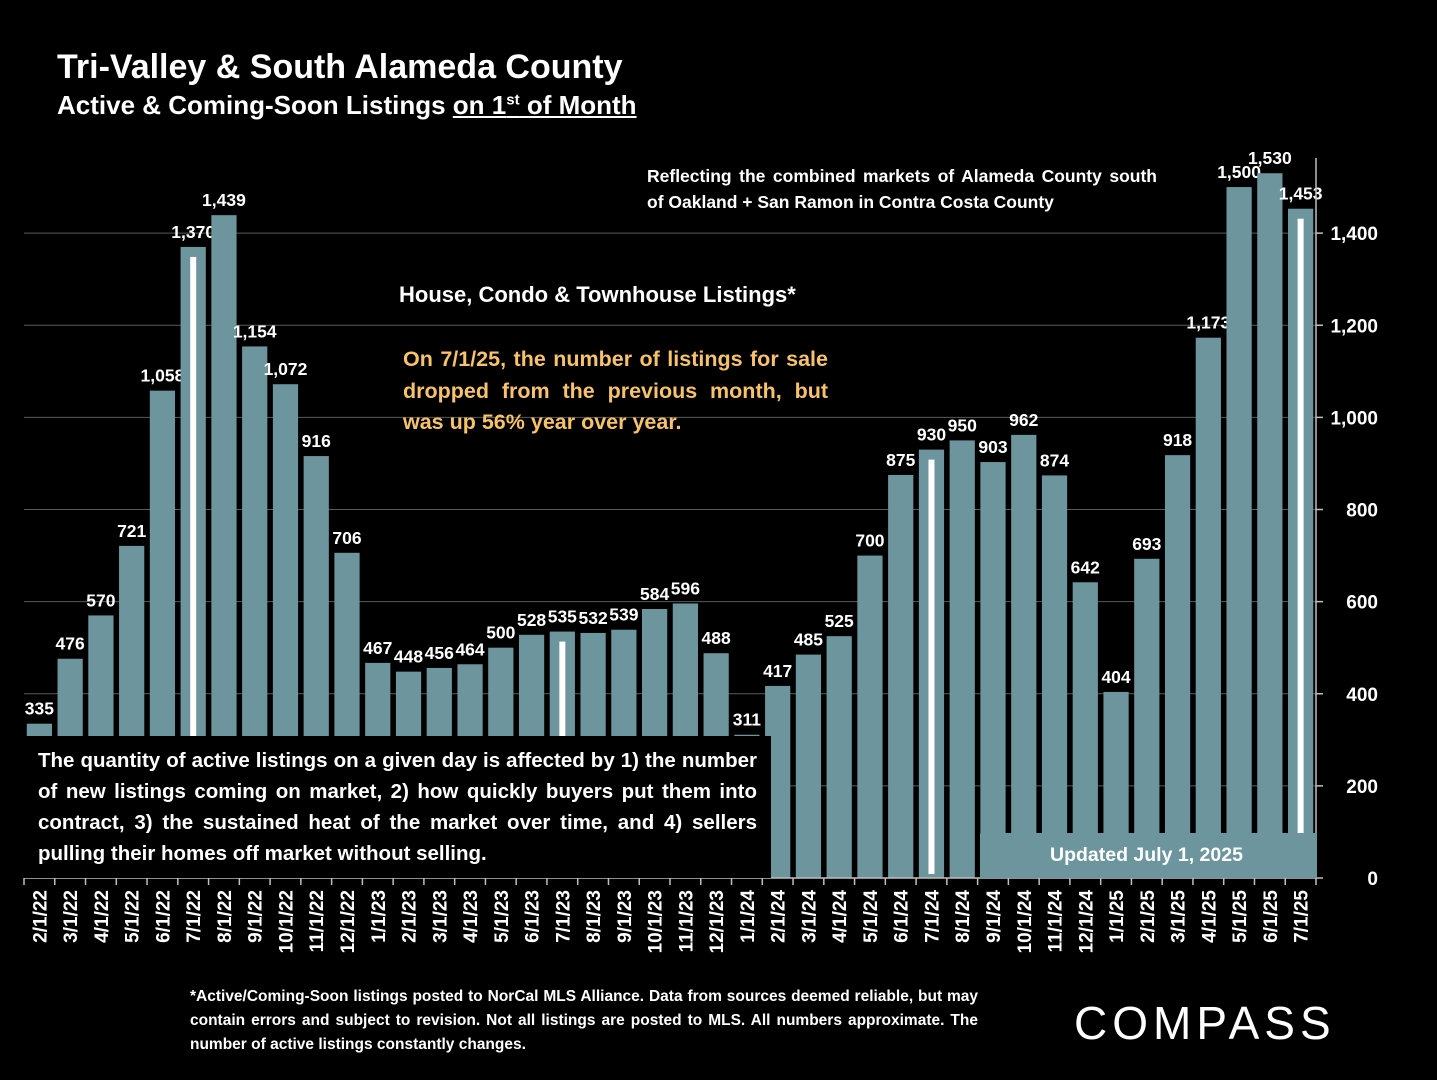  What do you see at coordinates (563, 916) in the screenshot?
I see `x-tick-label: 7/1/23` at bounding box center [563, 916].